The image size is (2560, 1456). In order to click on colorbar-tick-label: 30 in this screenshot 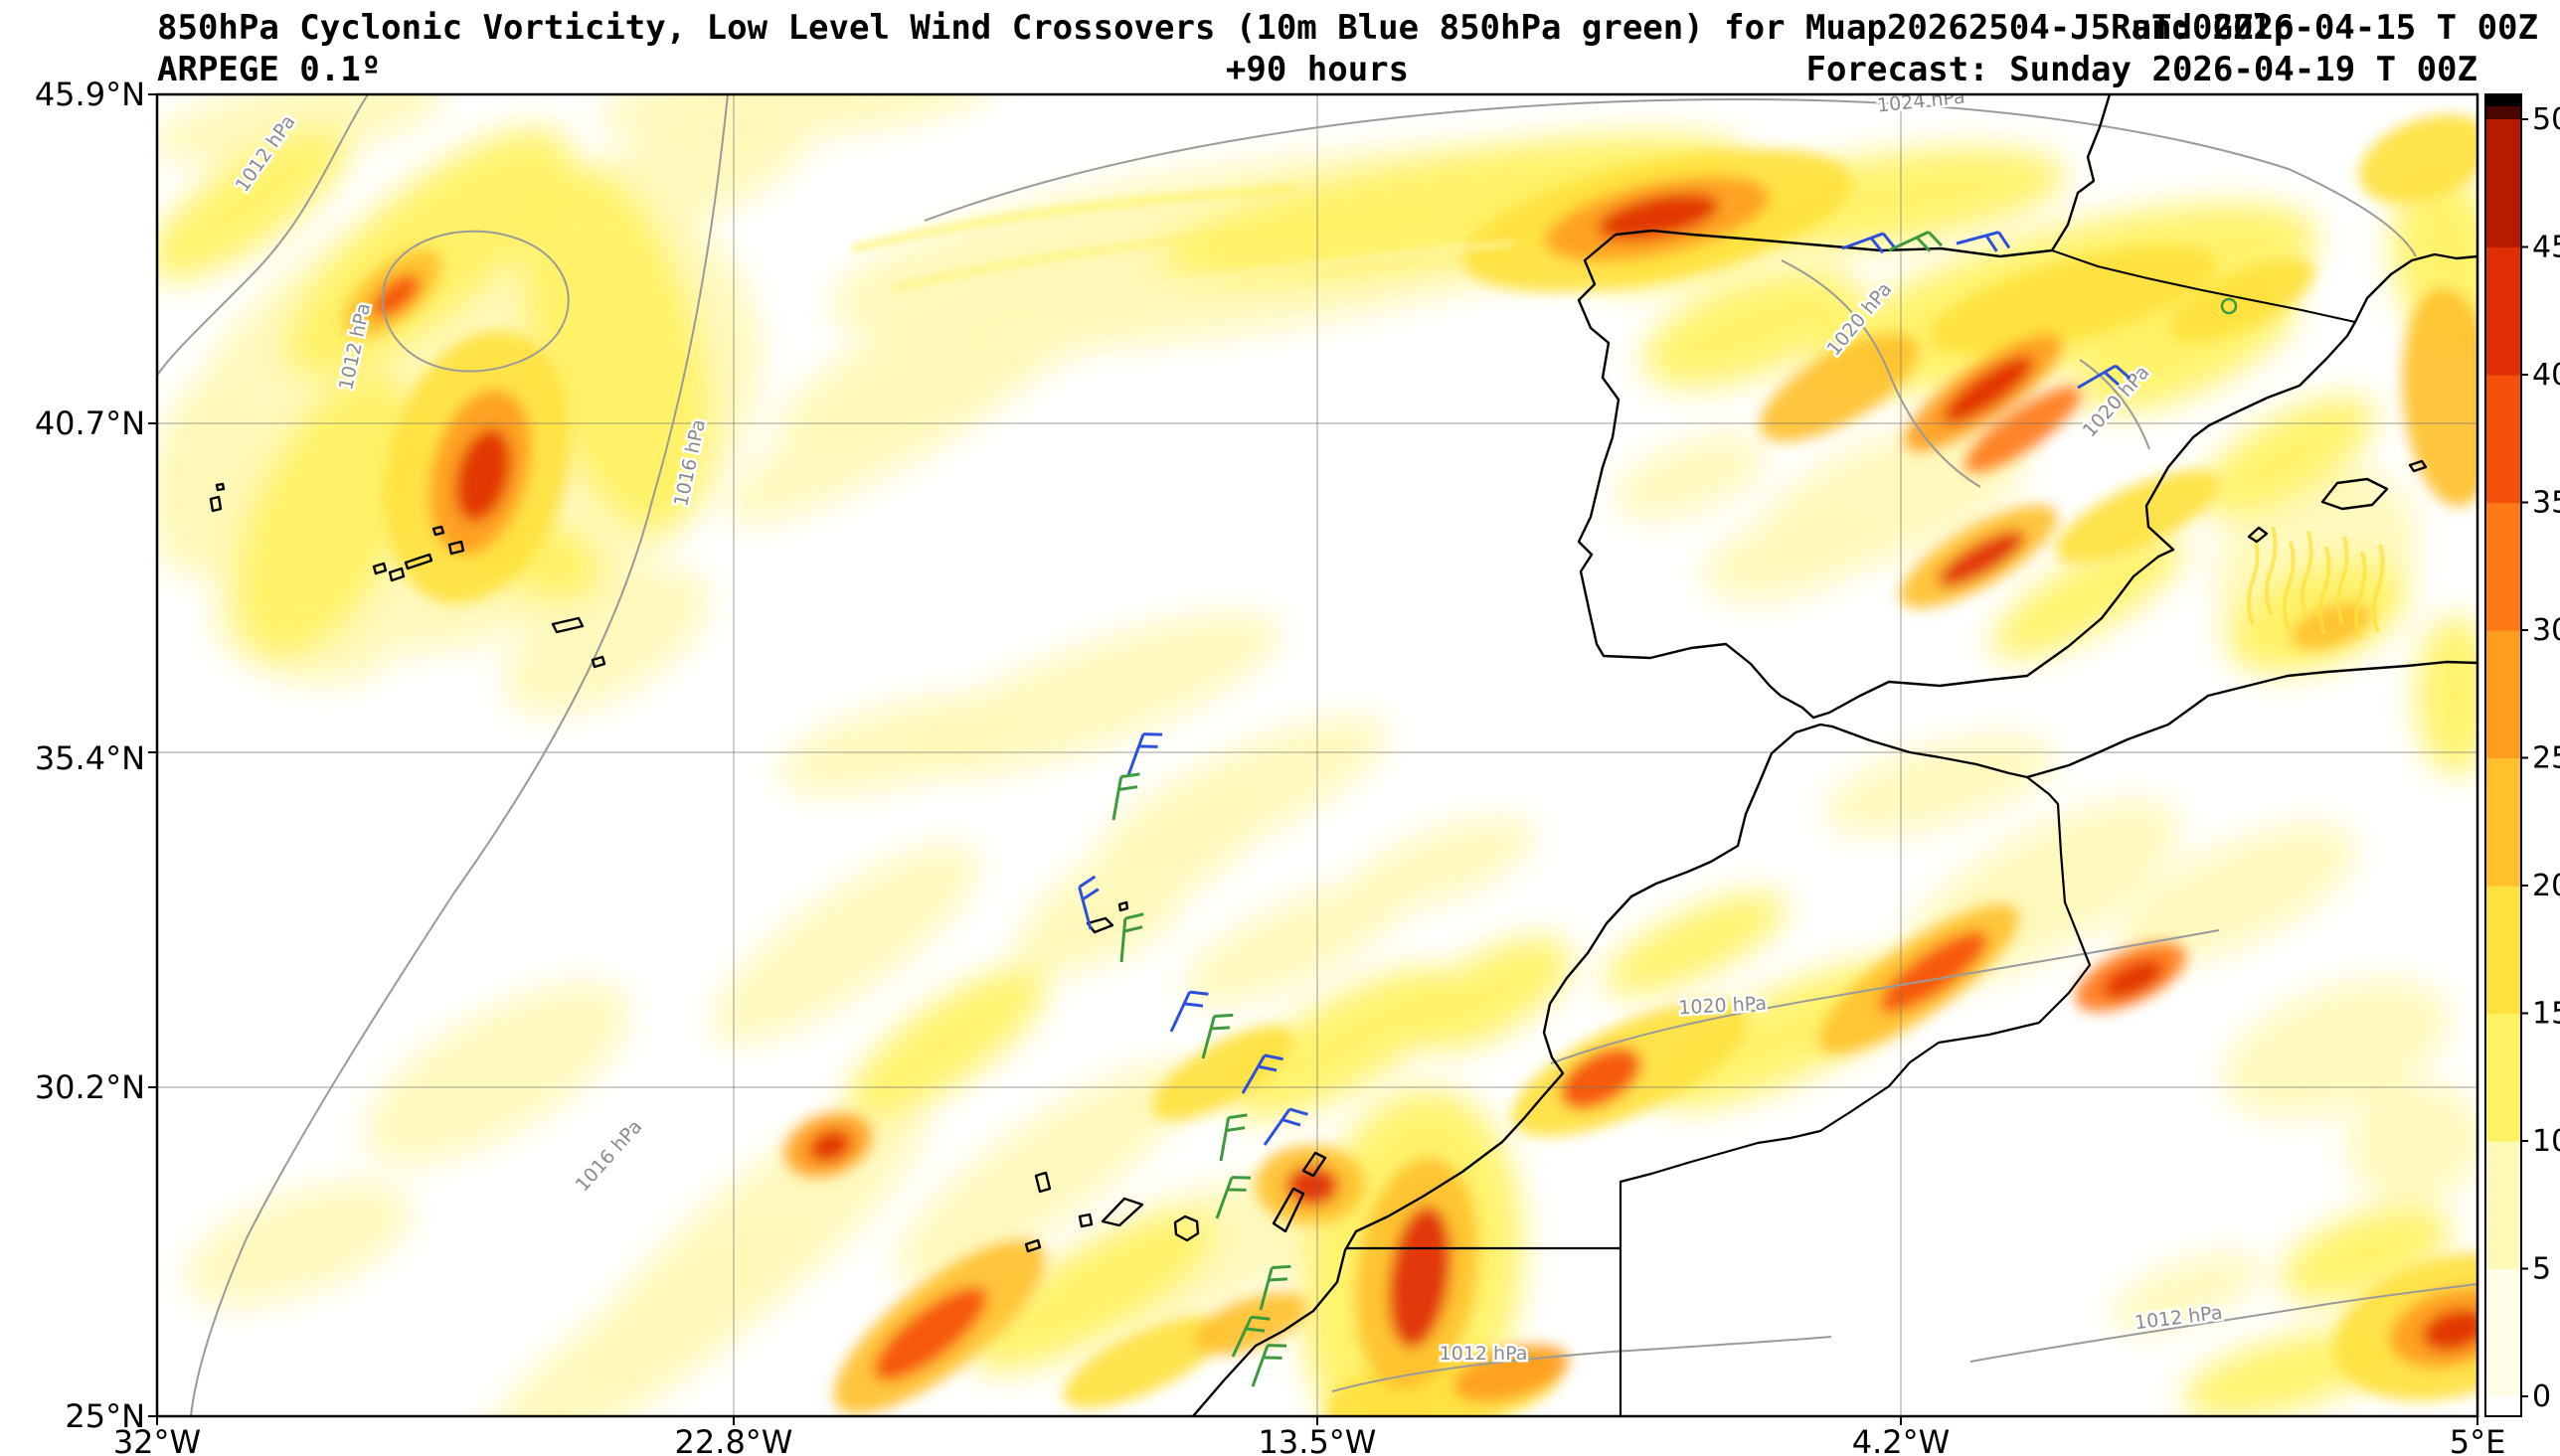, I will do `click(2546, 630)`.